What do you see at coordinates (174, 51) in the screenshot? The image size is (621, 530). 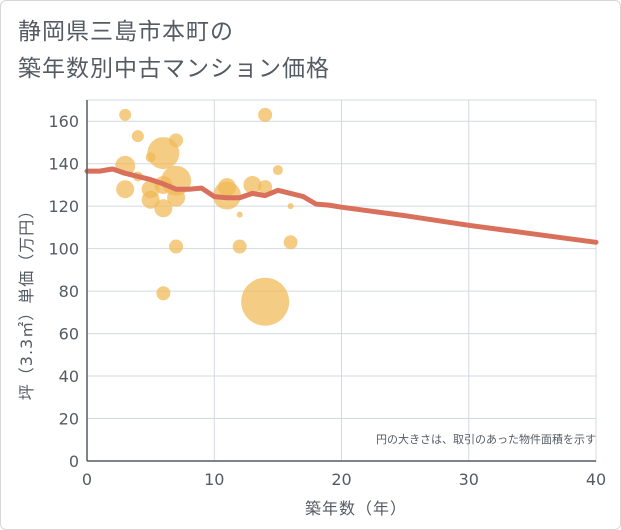 I see `chart-title: 静岡県三島市本町の 築年数別中古マンション価格` at bounding box center [174, 51].